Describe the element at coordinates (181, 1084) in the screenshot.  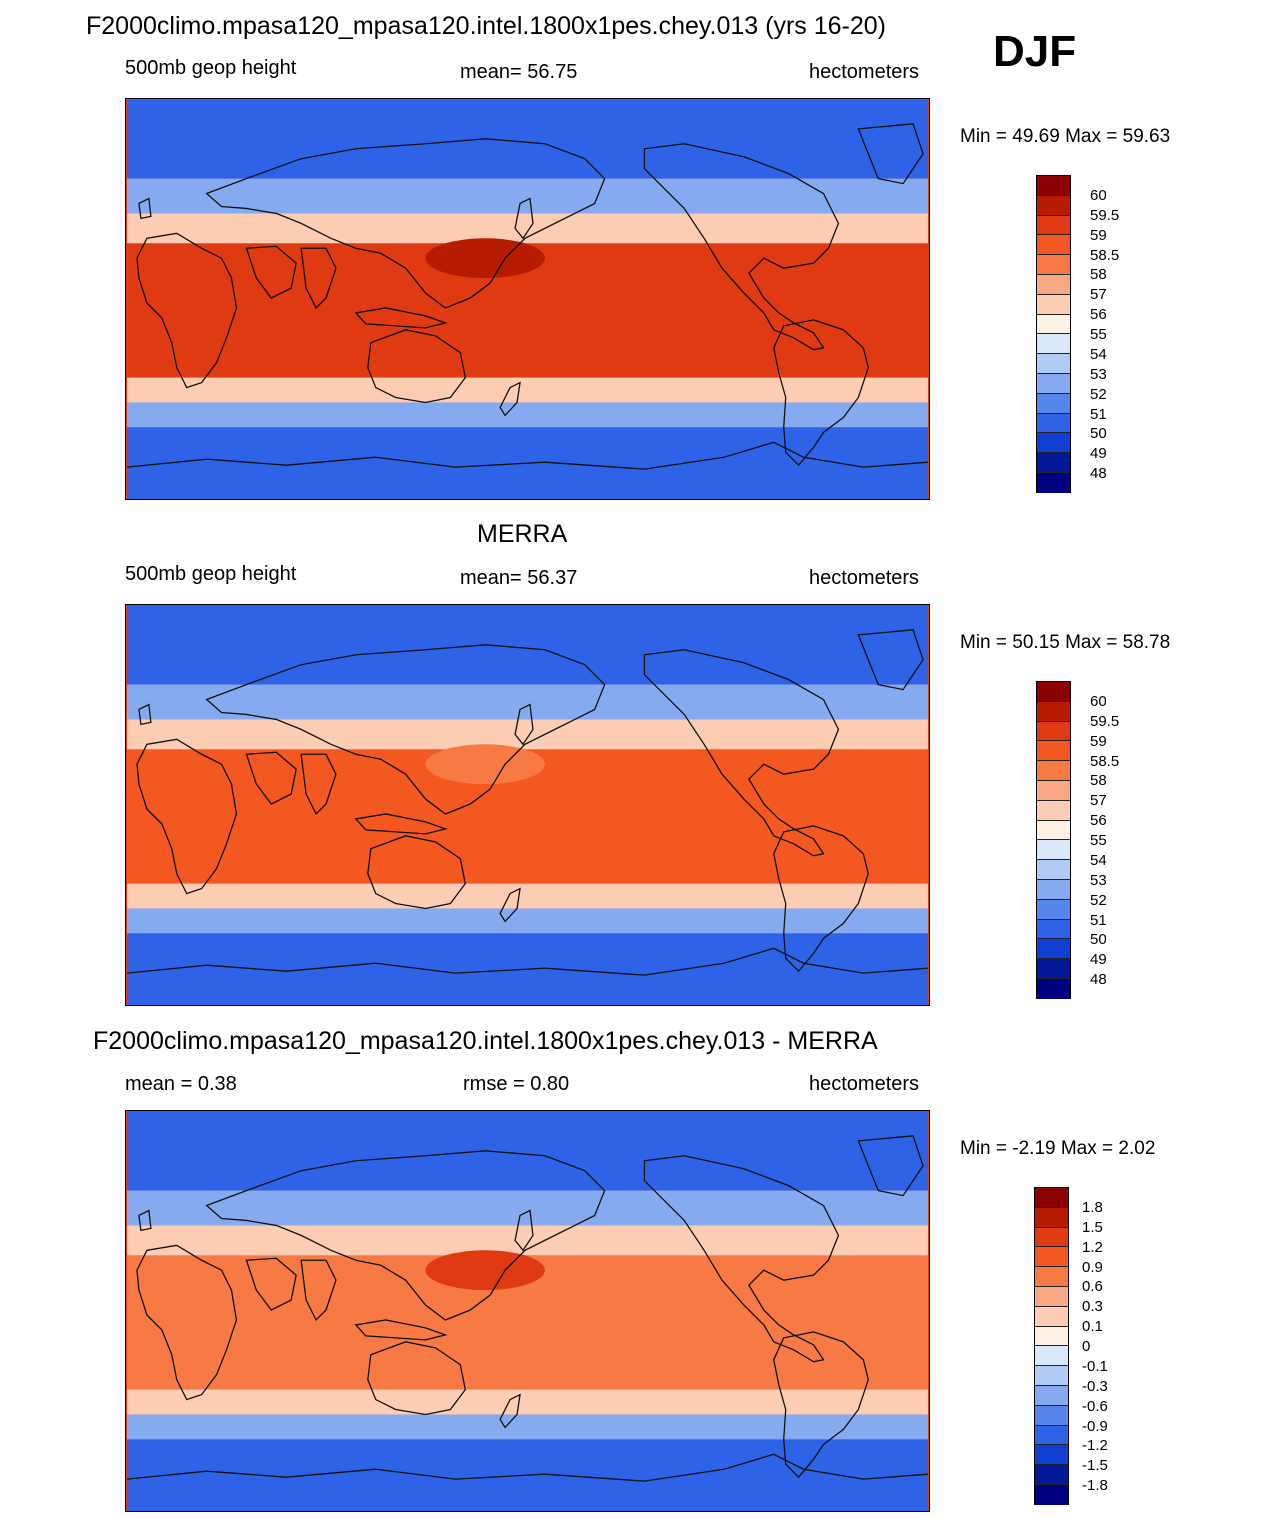
I see `panel3-mean-label: mean = 0.38` at that location.